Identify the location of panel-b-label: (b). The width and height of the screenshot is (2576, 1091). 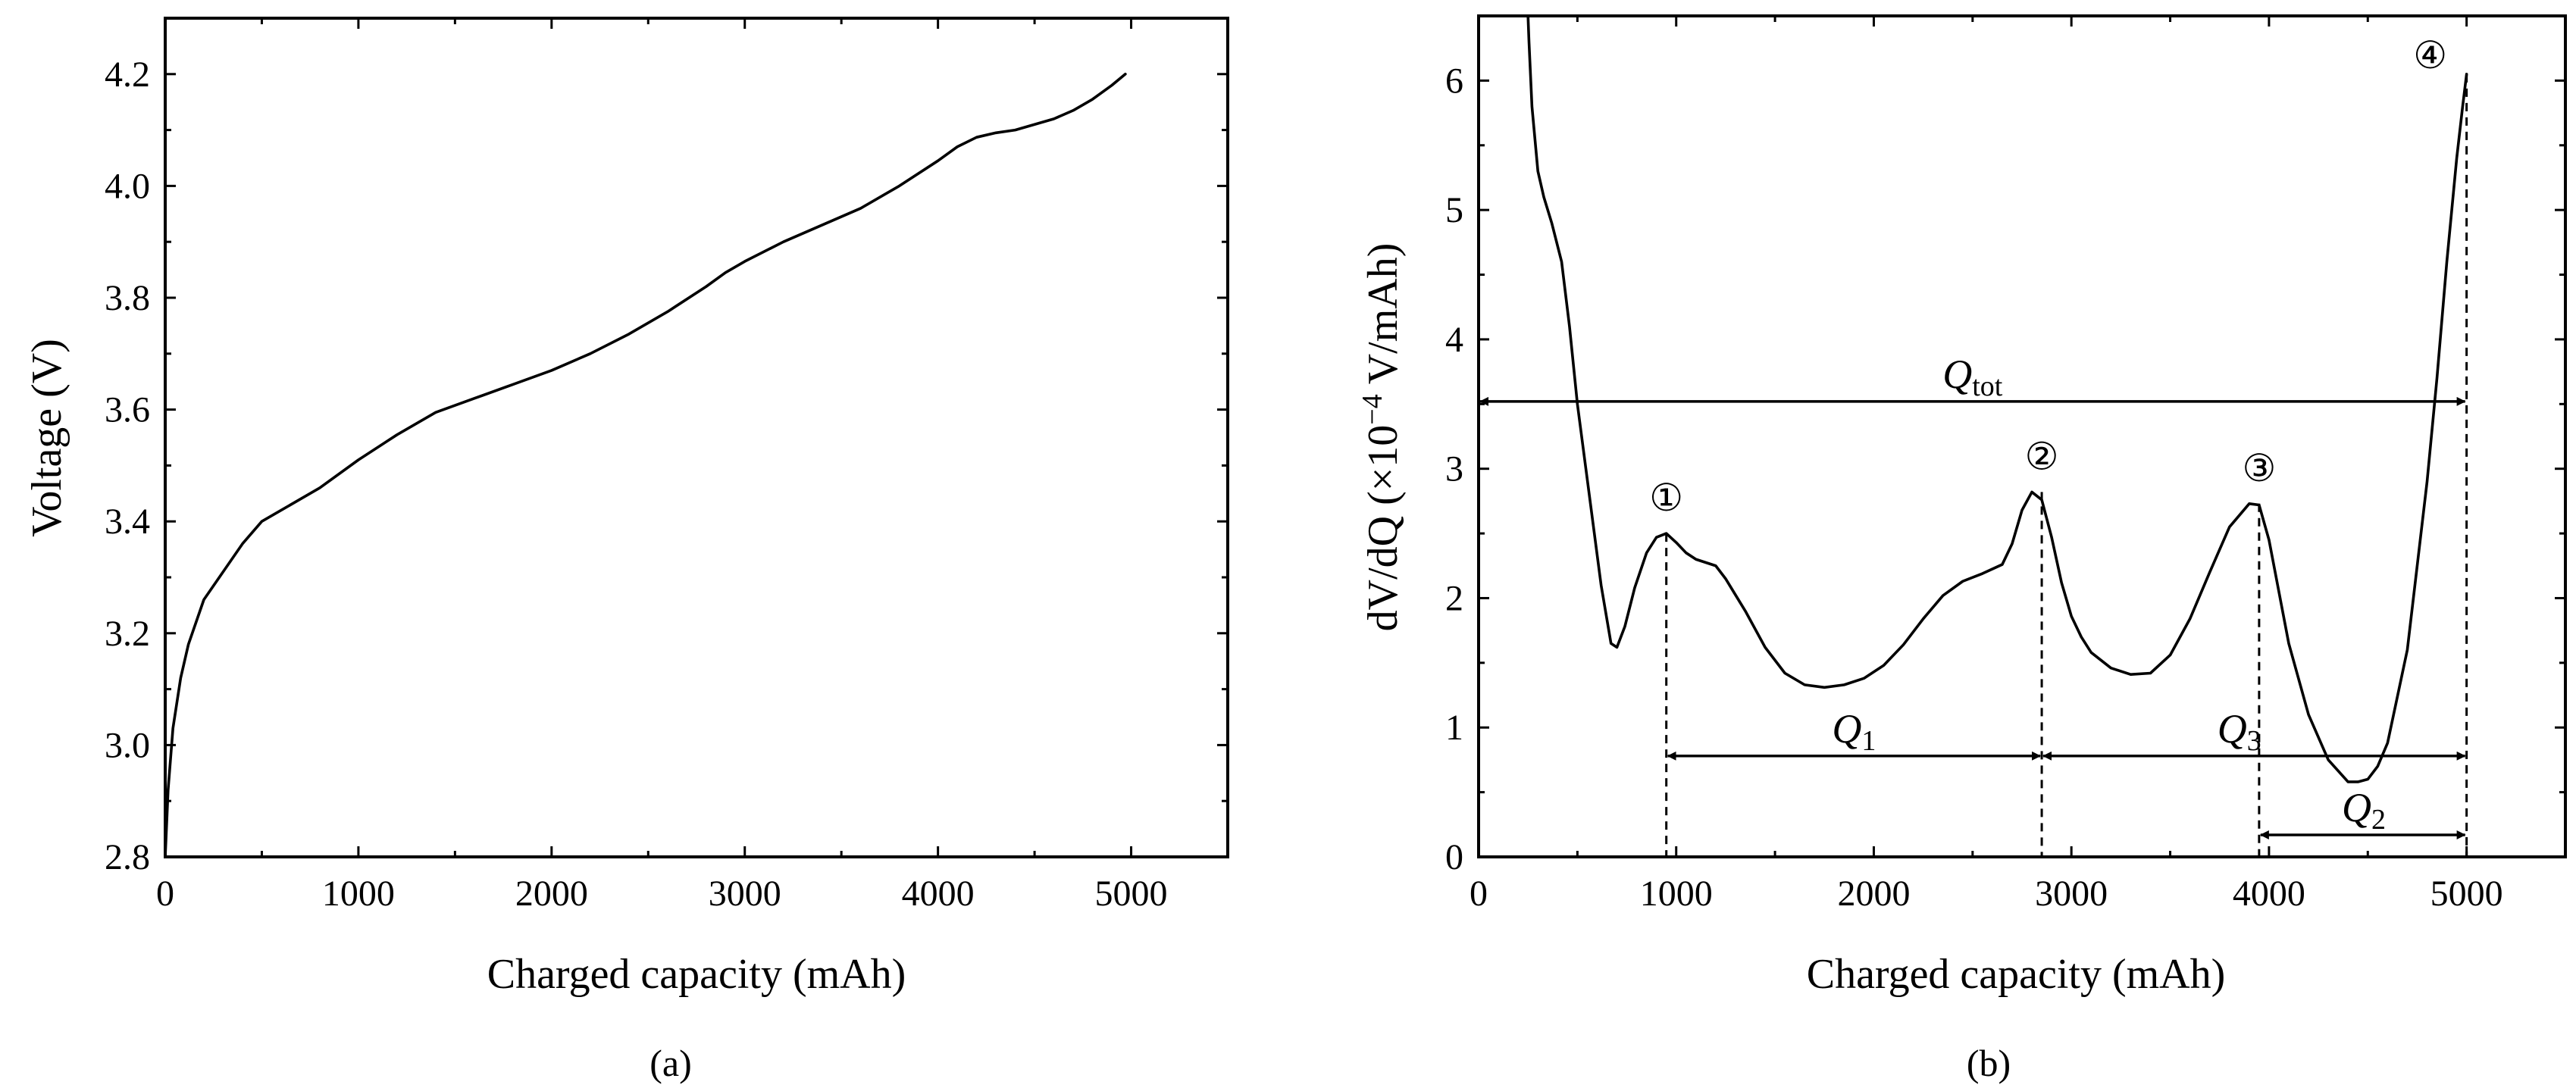
(1989, 1063).